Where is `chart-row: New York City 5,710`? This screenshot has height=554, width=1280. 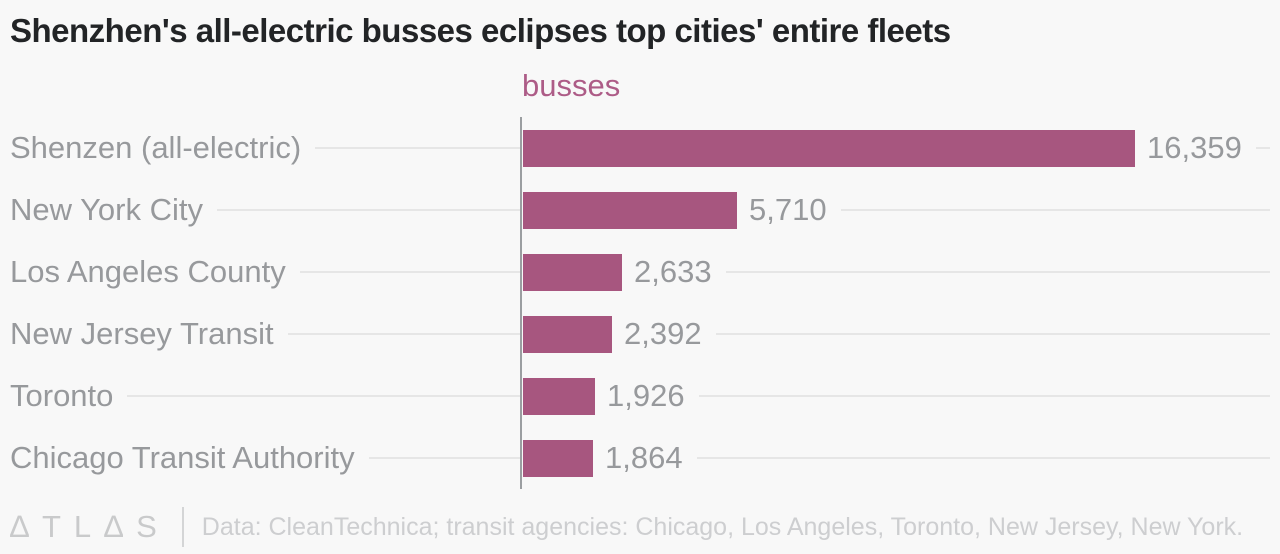 chart-row: New York City 5,710 is located at coordinates (635, 210).